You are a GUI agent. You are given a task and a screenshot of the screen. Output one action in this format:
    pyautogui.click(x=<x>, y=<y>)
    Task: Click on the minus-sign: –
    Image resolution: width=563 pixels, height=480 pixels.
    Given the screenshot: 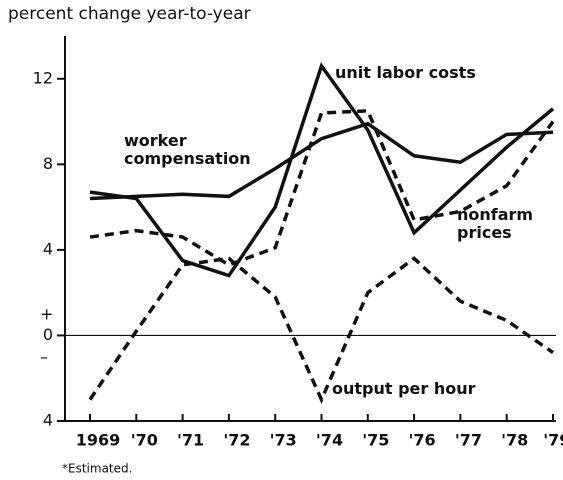 What is the action you would take?
    pyautogui.click(x=44, y=357)
    